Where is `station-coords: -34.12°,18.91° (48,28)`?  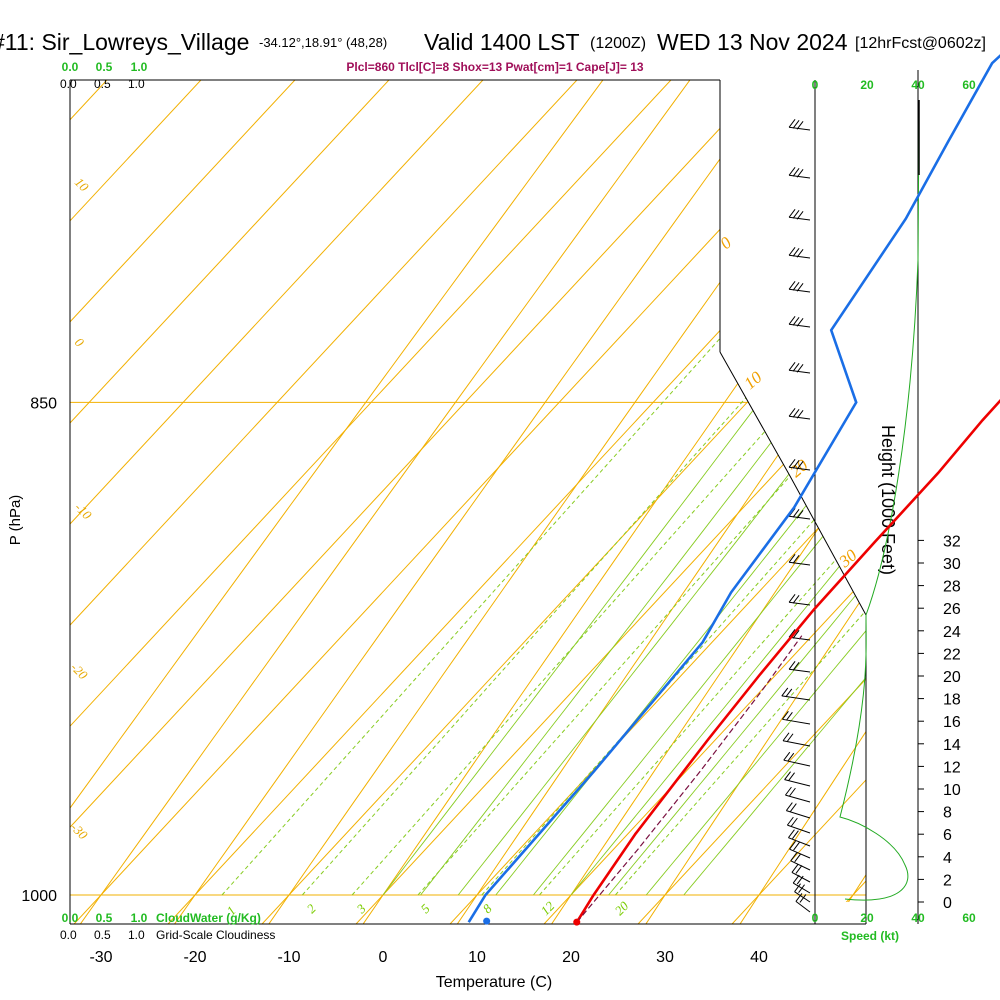
station-coords: -34.12°,18.91° (48,28) is located at coordinates (323, 42).